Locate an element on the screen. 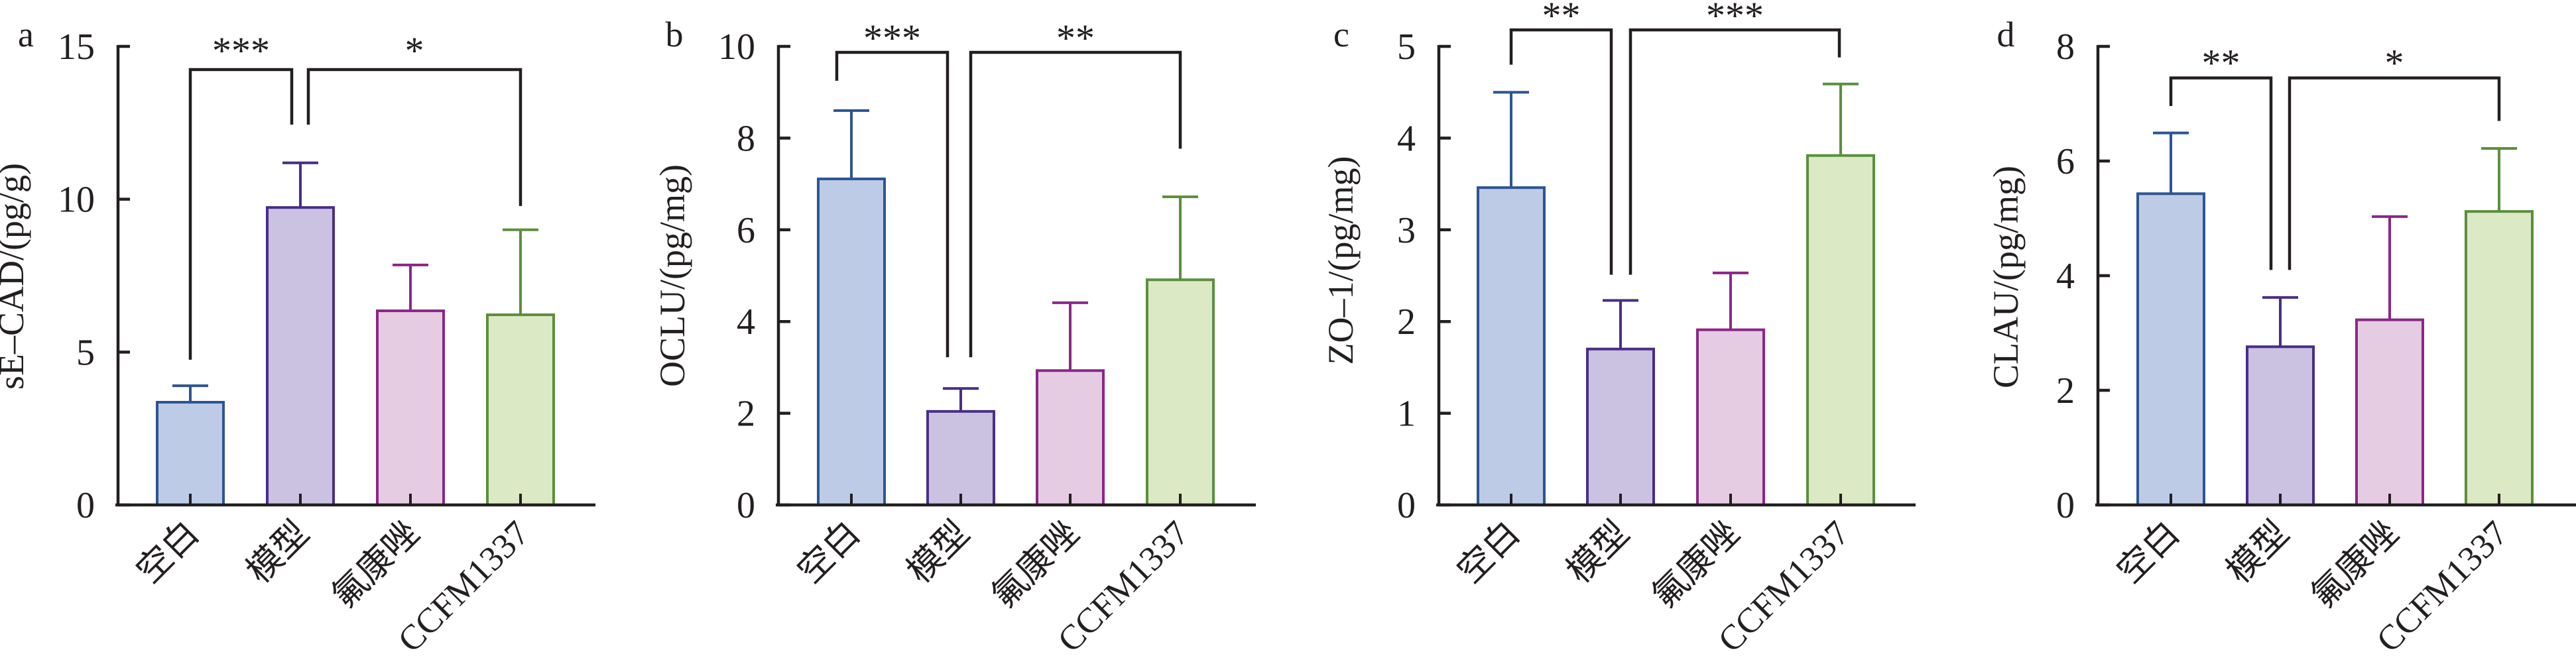 The width and height of the screenshot is (2576, 660). x-tick-label-b-fluconazole: 氟康唑 is located at coordinates (1035, 564).